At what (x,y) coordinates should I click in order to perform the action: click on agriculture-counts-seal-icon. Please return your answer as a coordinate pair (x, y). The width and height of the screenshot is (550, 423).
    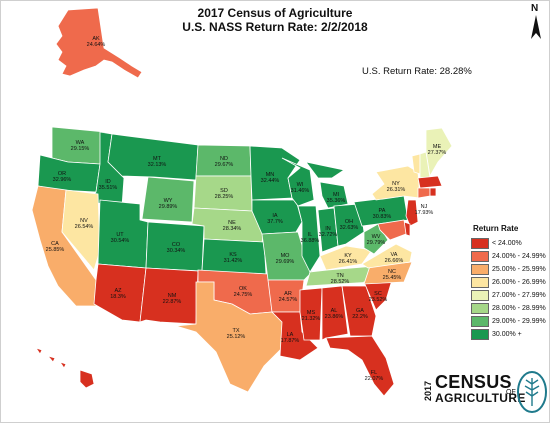
    Looking at the image, I should click on (532, 392).